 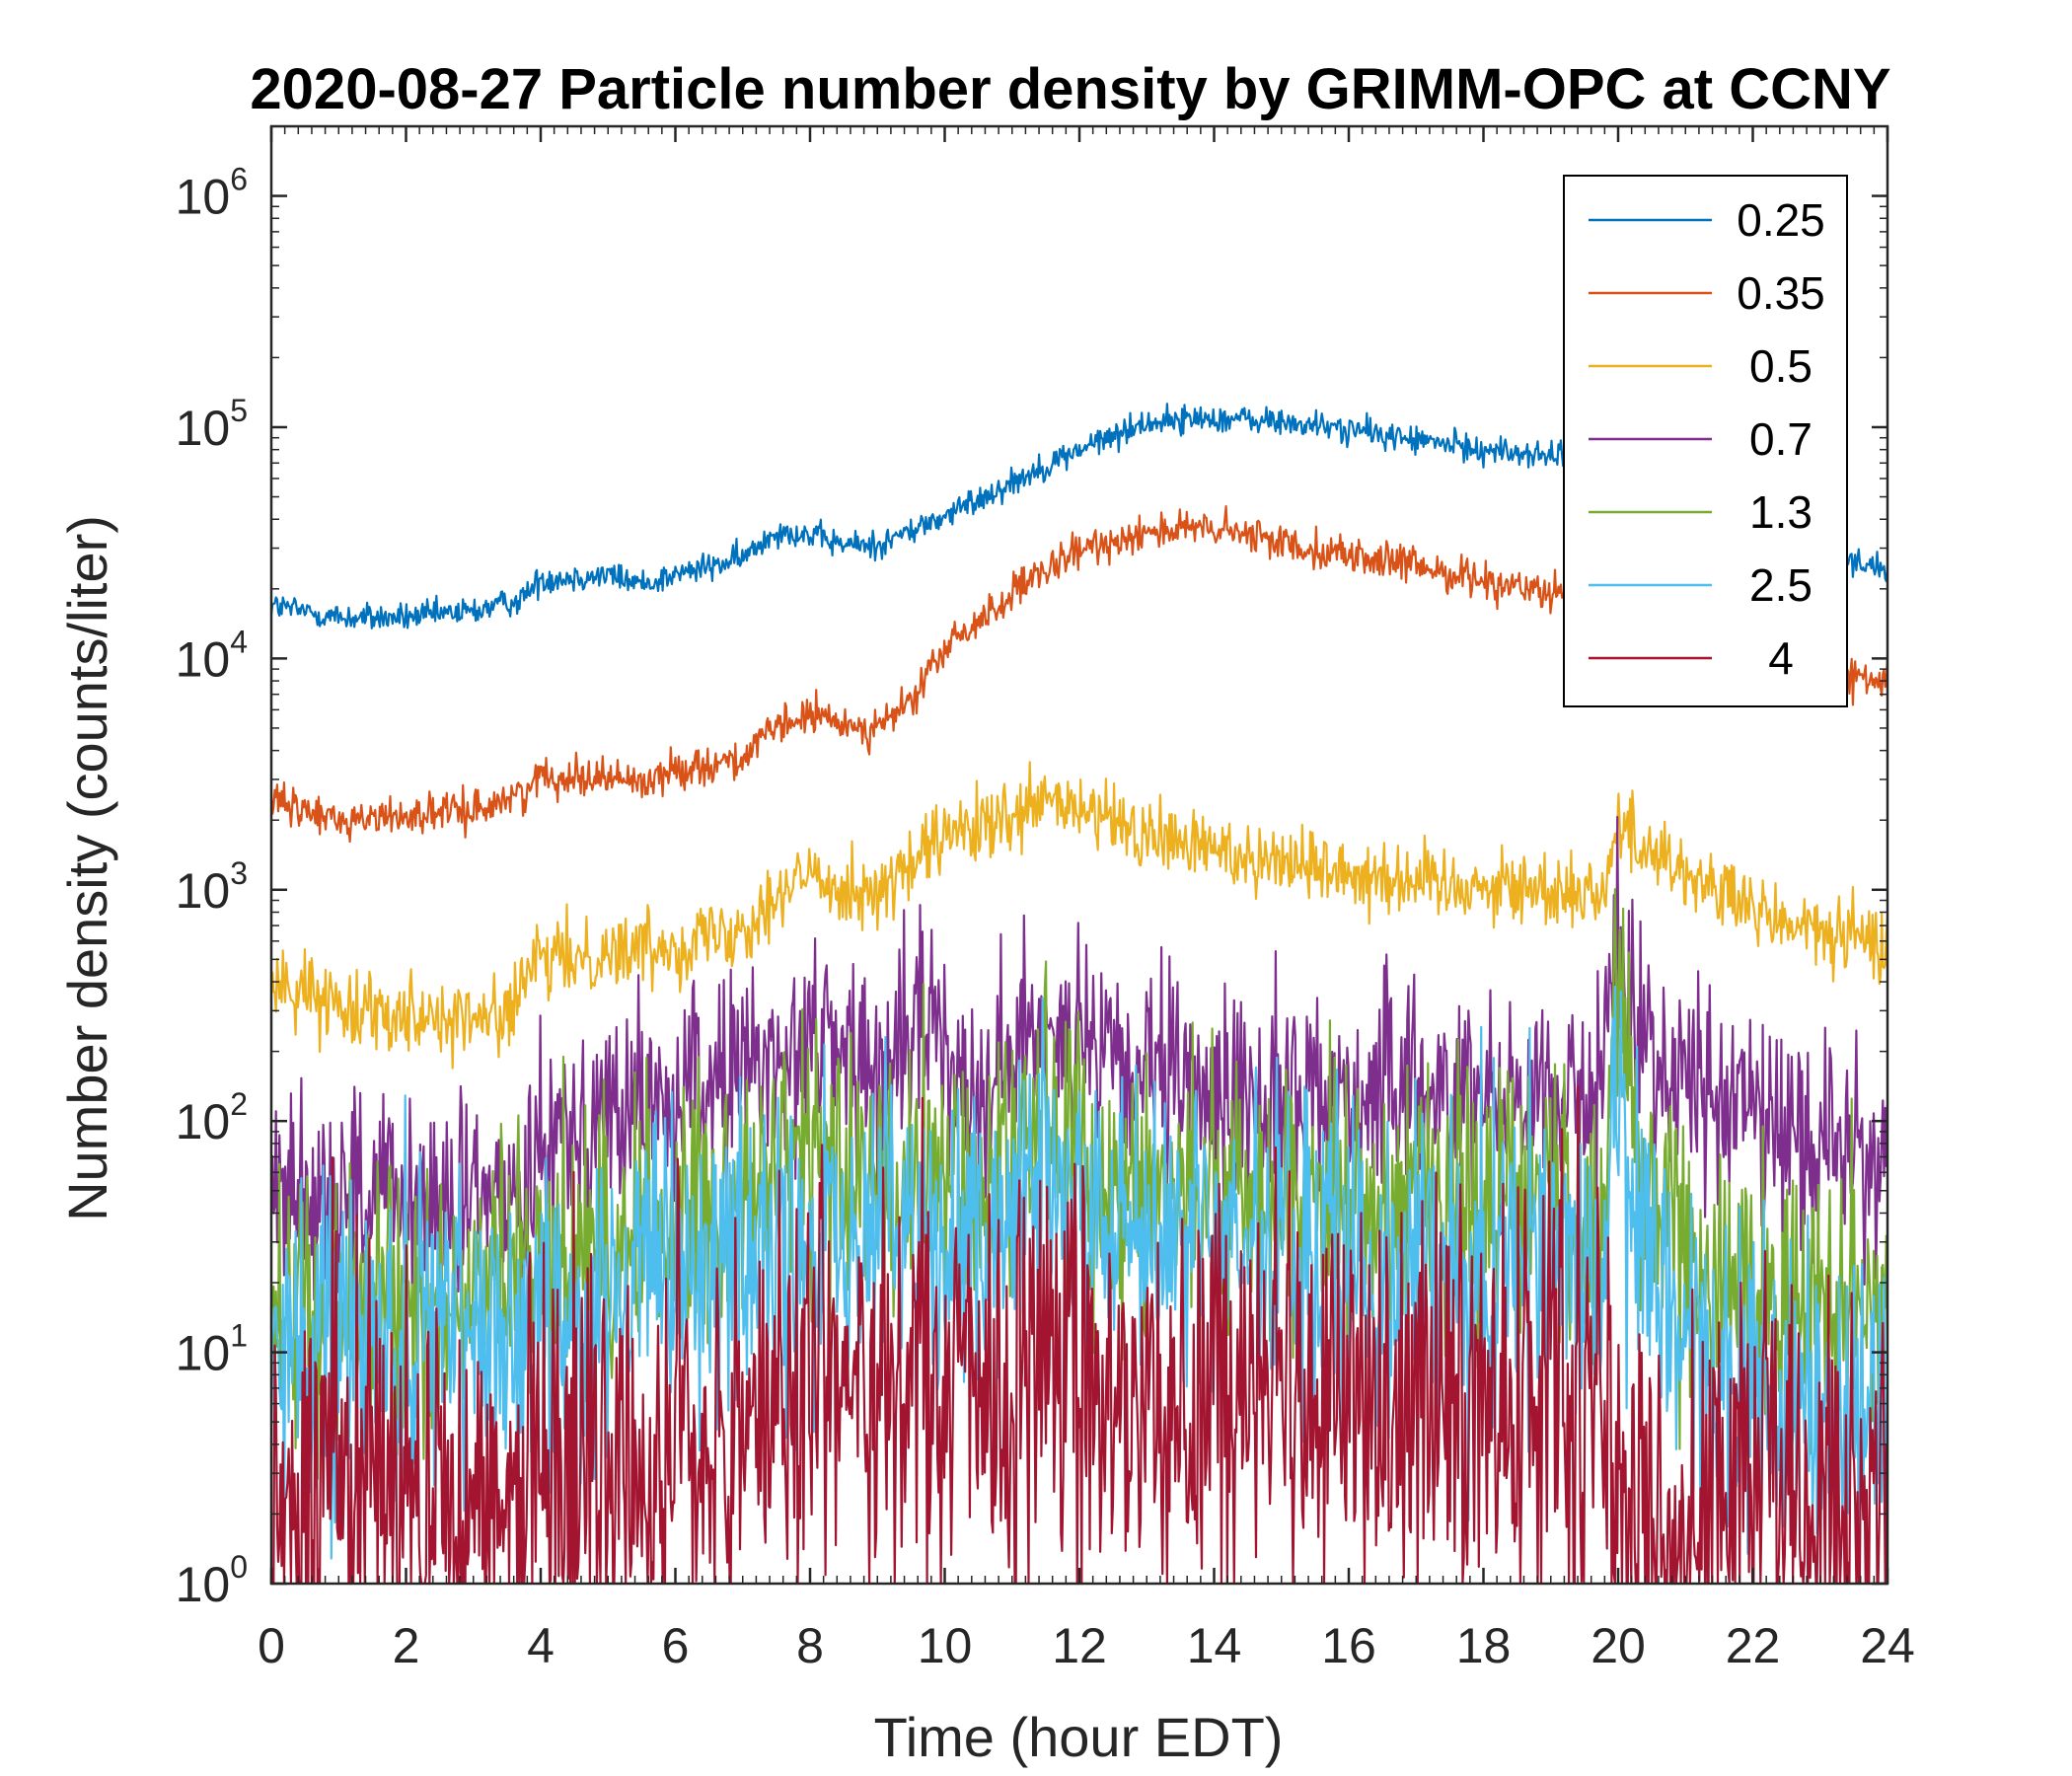 I want to click on x-tick-label: 4, so click(x=541, y=1646).